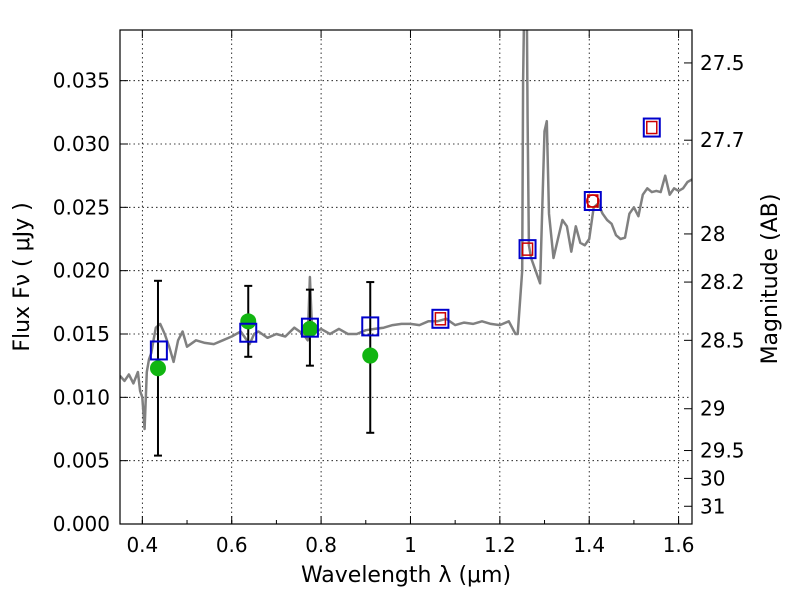  I want to click on x-tick-label: 0.6, so click(232, 545).